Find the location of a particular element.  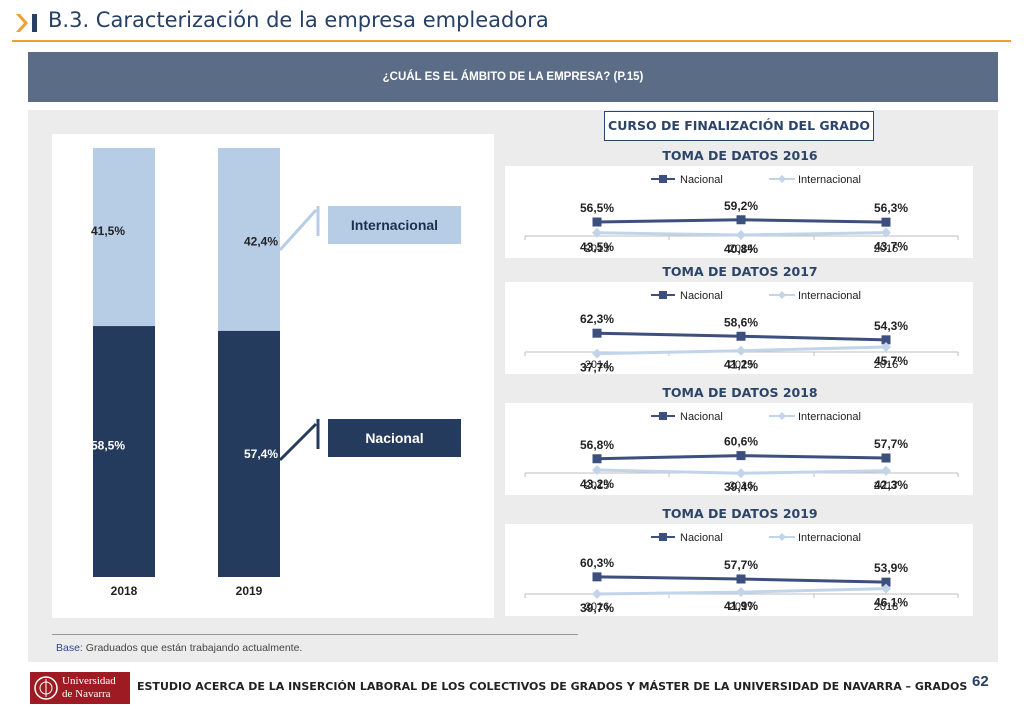

bar-label-internacional-2019: 42,4% is located at coordinates (261, 241).